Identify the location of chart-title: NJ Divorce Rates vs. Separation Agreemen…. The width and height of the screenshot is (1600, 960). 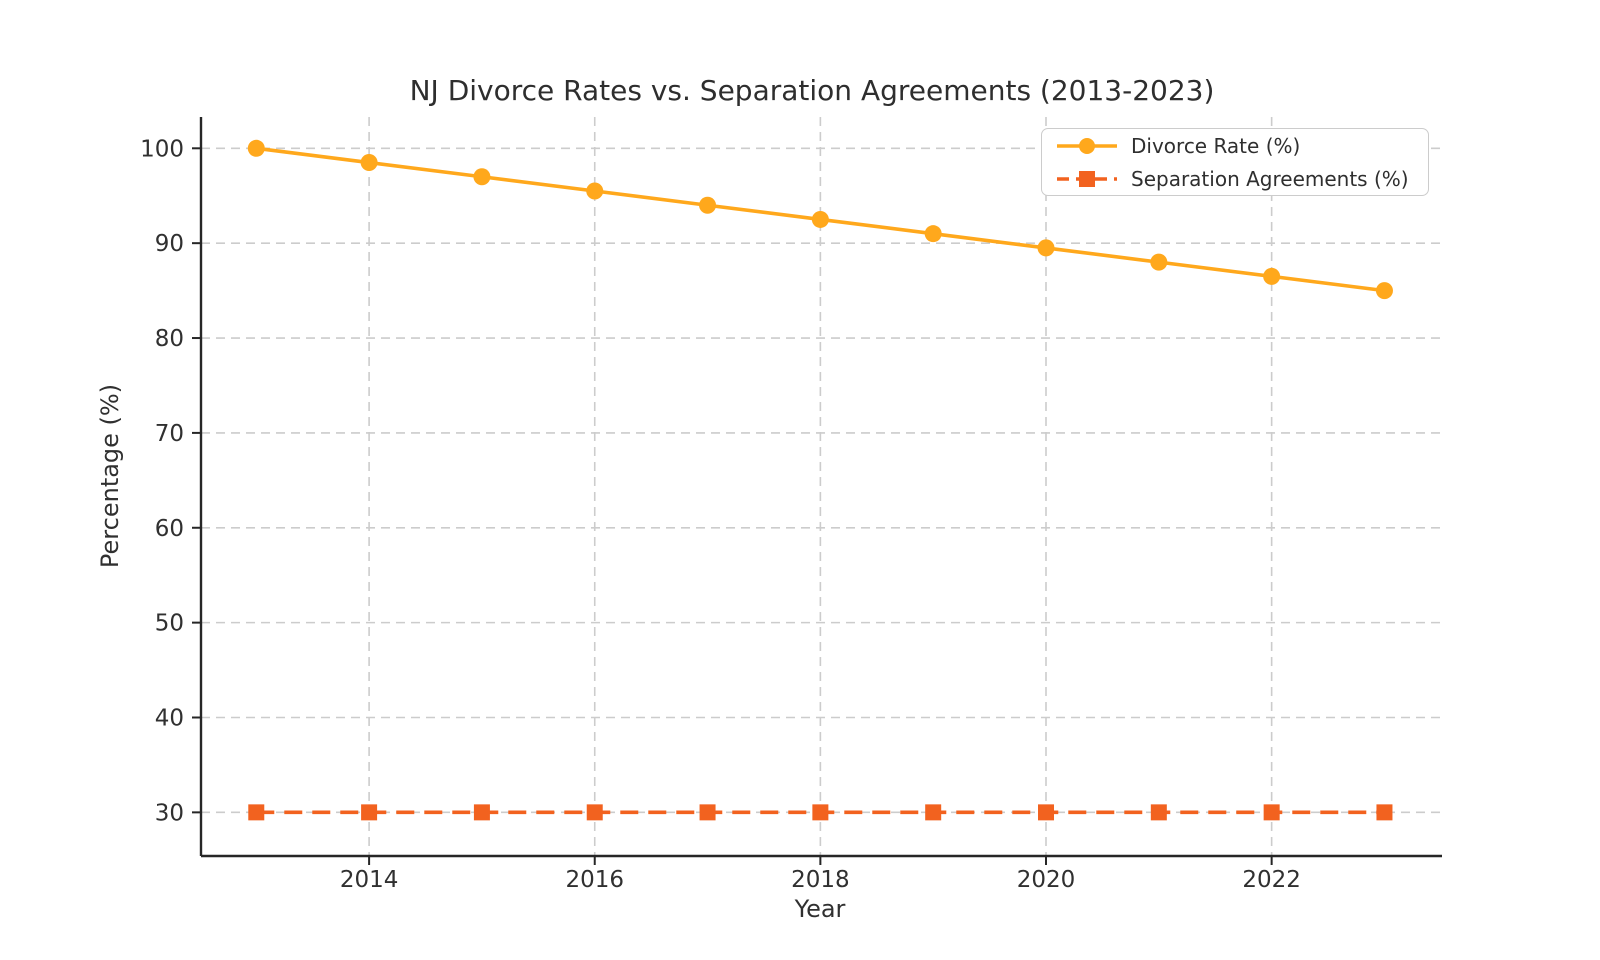
(812, 90).